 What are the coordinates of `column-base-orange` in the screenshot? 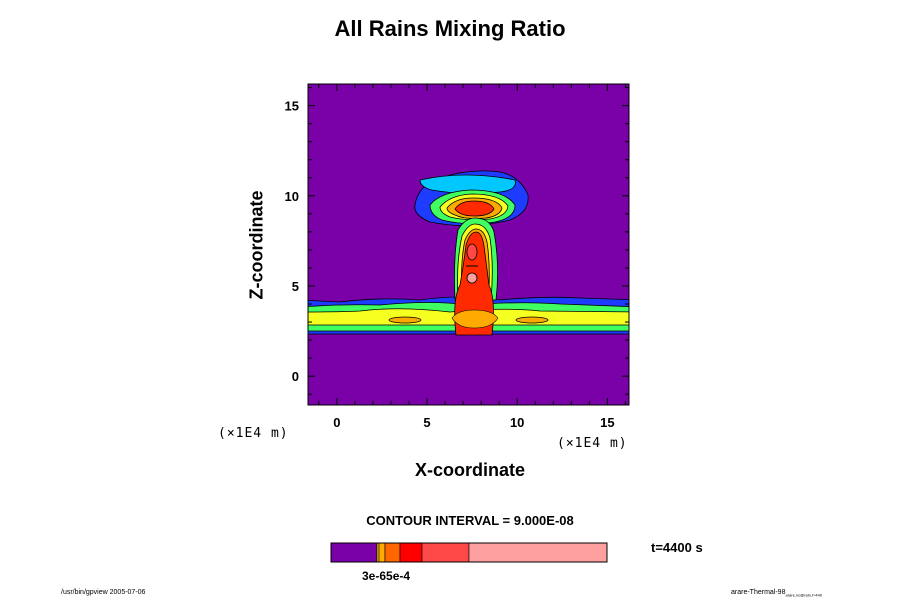 It's located at (475, 319).